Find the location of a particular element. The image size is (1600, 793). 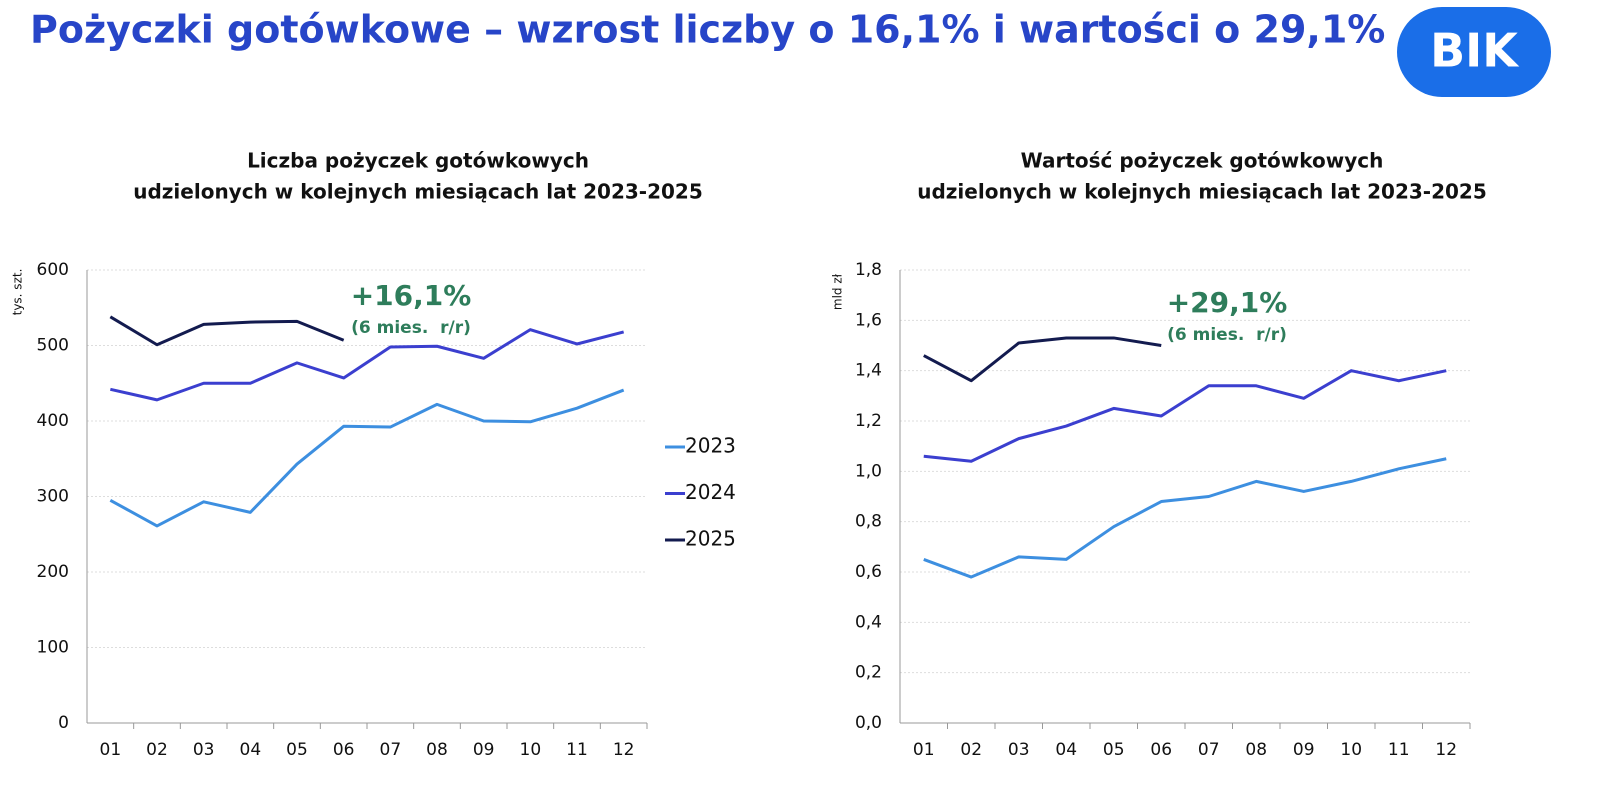

y-tick-label: 1,2 is located at coordinates (868, 421).